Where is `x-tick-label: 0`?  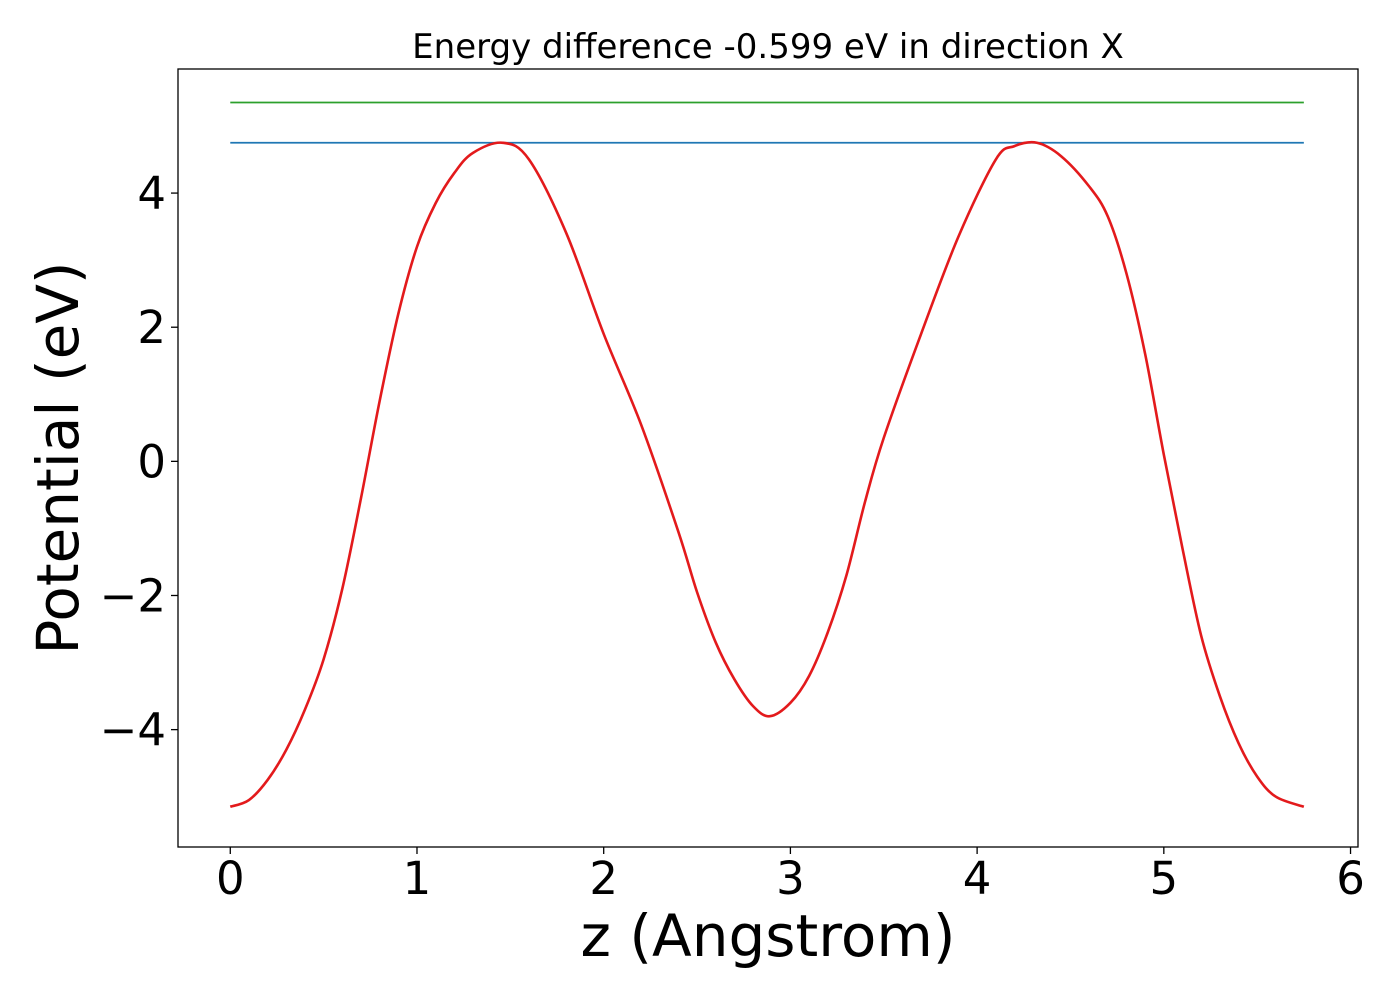
x-tick-label: 0 is located at coordinates (230, 878).